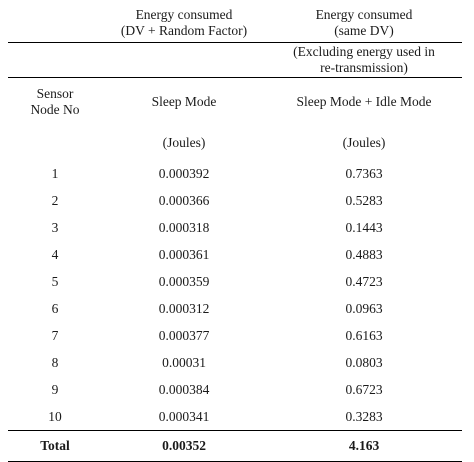 The height and width of the screenshot is (462, 474). Describe the element at coordinates (184, 200) in the screenshot. I see `sleep-cell: 0.000366` at that location.